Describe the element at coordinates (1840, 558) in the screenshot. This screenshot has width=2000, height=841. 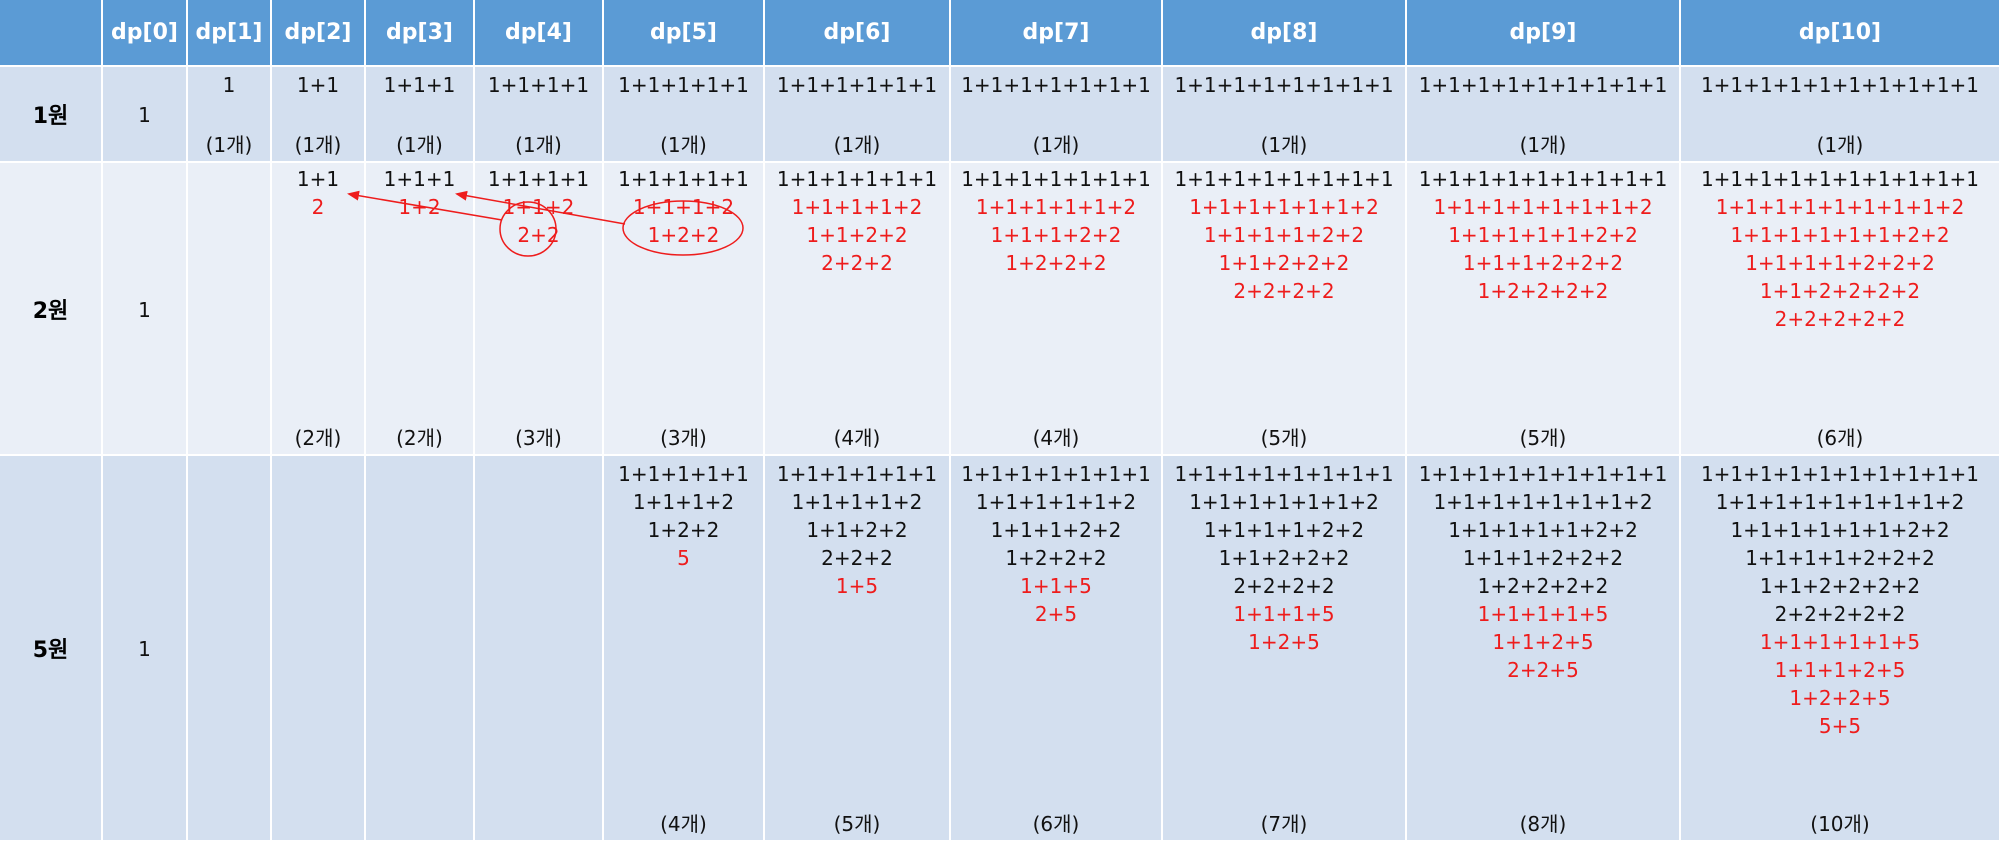
I see `combination-line: 1+1+1+1+2+2+2` at that location.